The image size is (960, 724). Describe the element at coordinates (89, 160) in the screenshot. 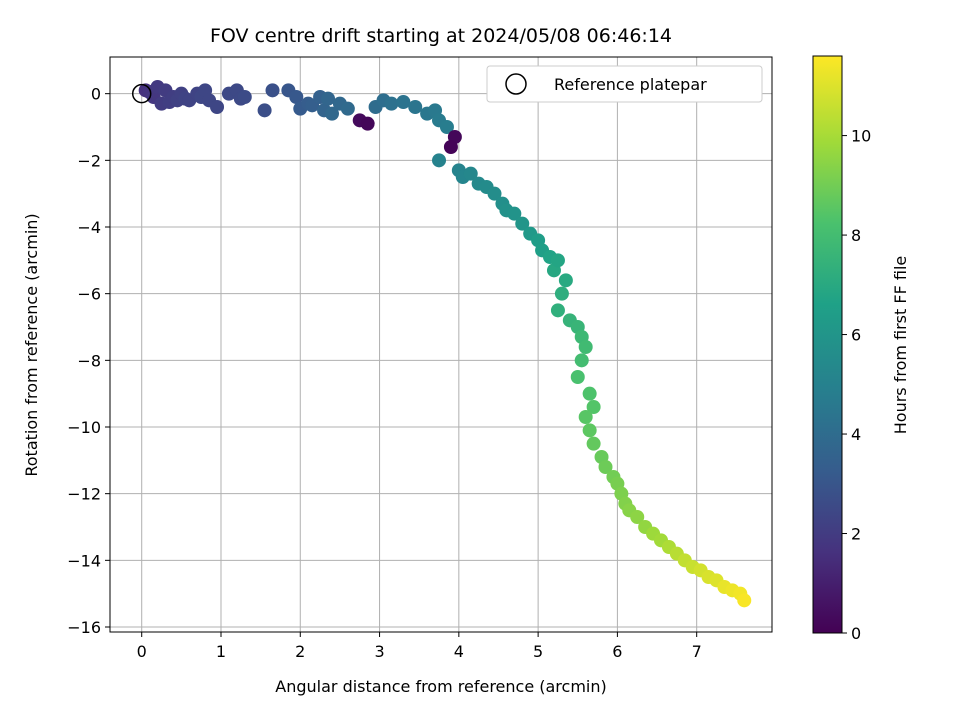

I see `y-tick-label: −2` at that location.